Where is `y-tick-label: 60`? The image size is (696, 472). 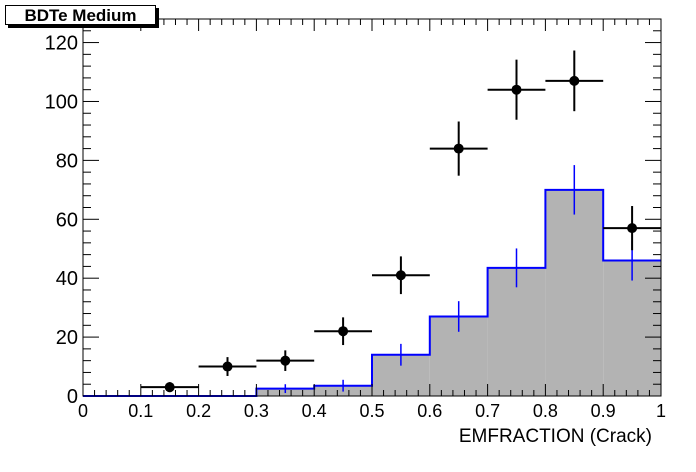
y-tick-label: 60 is located at coordinates (67, 220).